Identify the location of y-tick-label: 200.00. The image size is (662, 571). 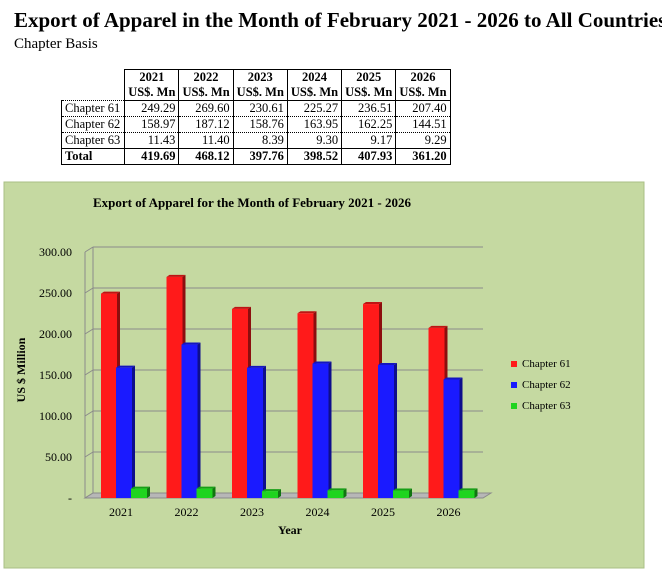
(55, 334).